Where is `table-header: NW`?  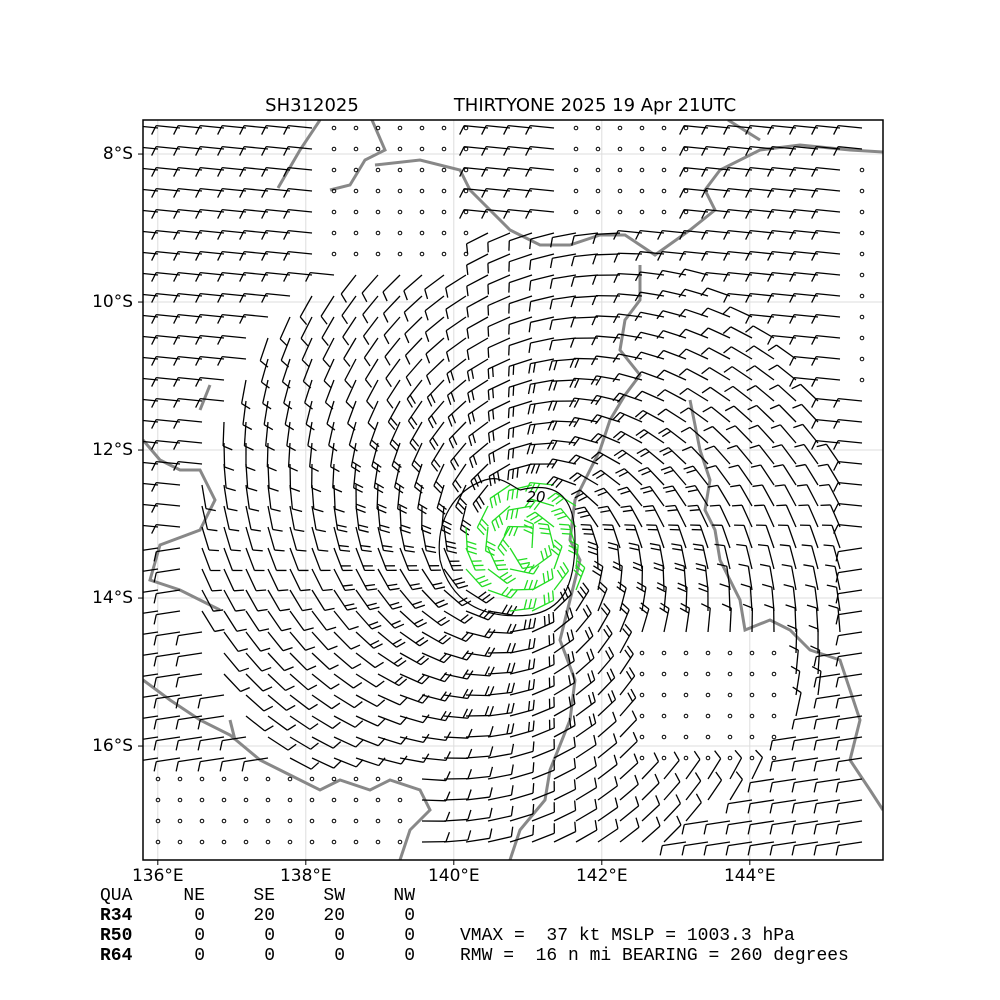
table-header: NW is located at coordinates (404, 896).